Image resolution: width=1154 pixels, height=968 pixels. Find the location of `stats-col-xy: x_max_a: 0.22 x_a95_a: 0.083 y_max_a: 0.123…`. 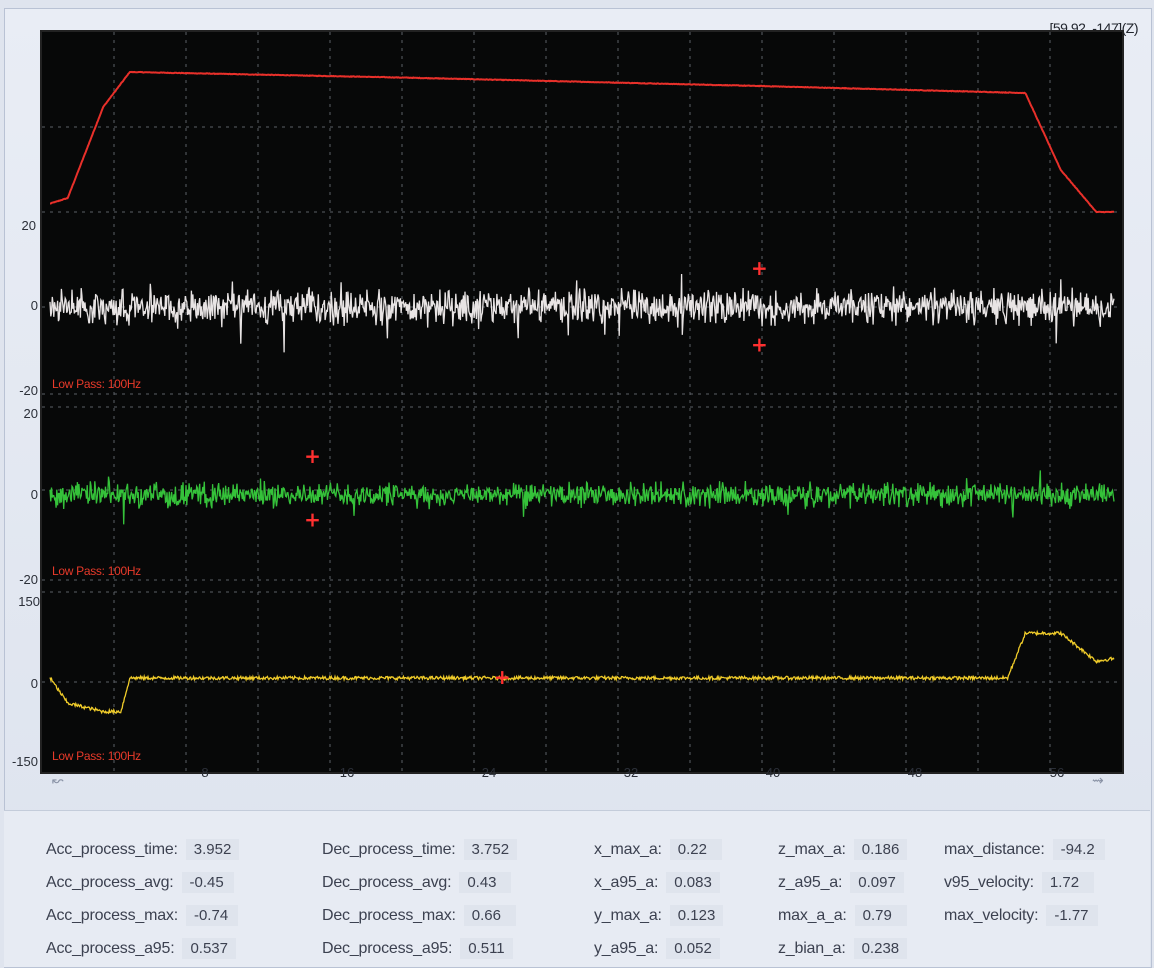

stats-col-xy: x_max_a: 0.22 x_a95_a: 0.083 y_max_a: 0.123… is located at coordinates (659, 899).